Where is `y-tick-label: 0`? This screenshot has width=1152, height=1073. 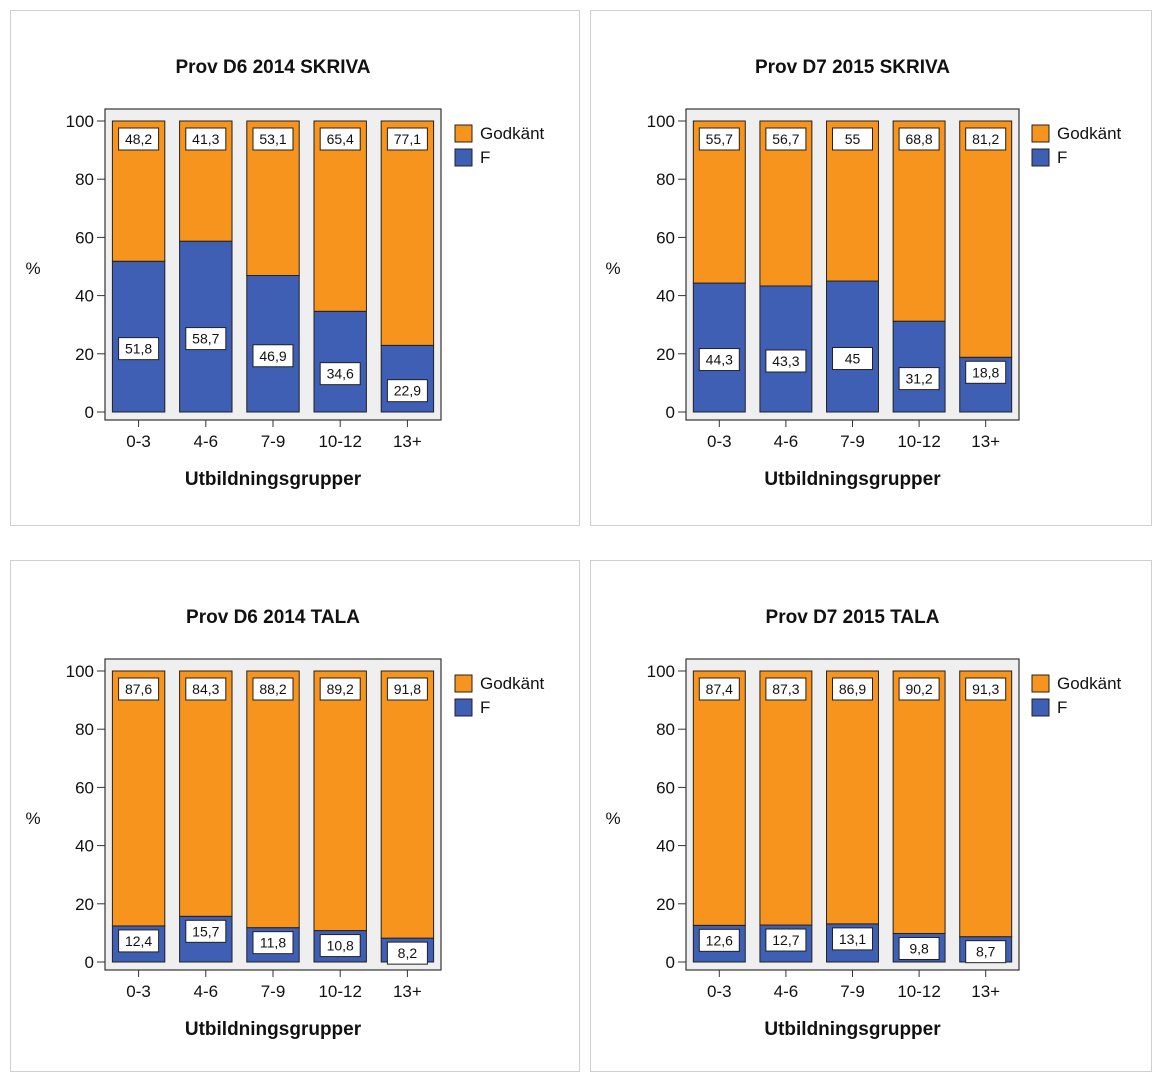
y-tick-label: 0 is located at coordinates (670, 412).